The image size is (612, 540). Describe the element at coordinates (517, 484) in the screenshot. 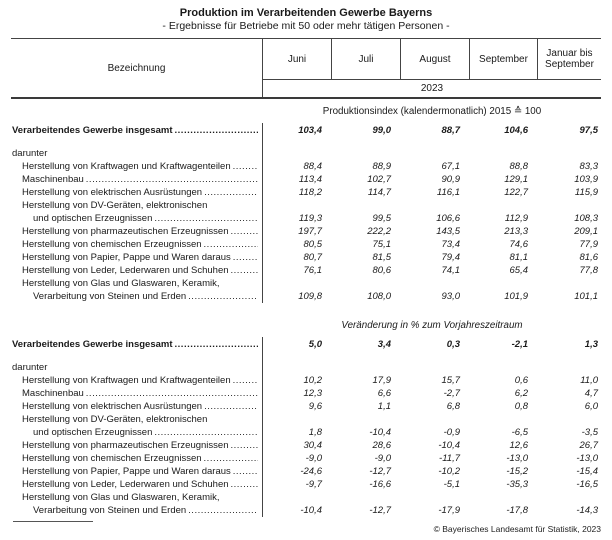

I see `cell-value: -35,3` at that location.